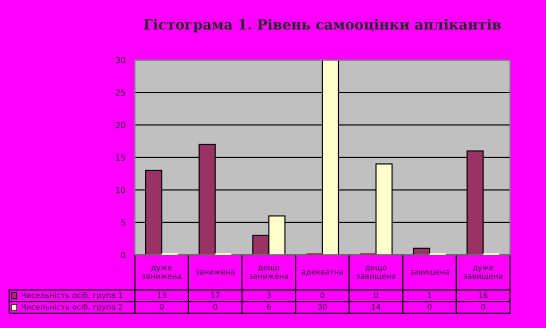 The image size is (546, 328). What do you see at coordinates (121, 125) in the screenshot?
I see `y-tick-label: 20` at bounding box center [121, 125].